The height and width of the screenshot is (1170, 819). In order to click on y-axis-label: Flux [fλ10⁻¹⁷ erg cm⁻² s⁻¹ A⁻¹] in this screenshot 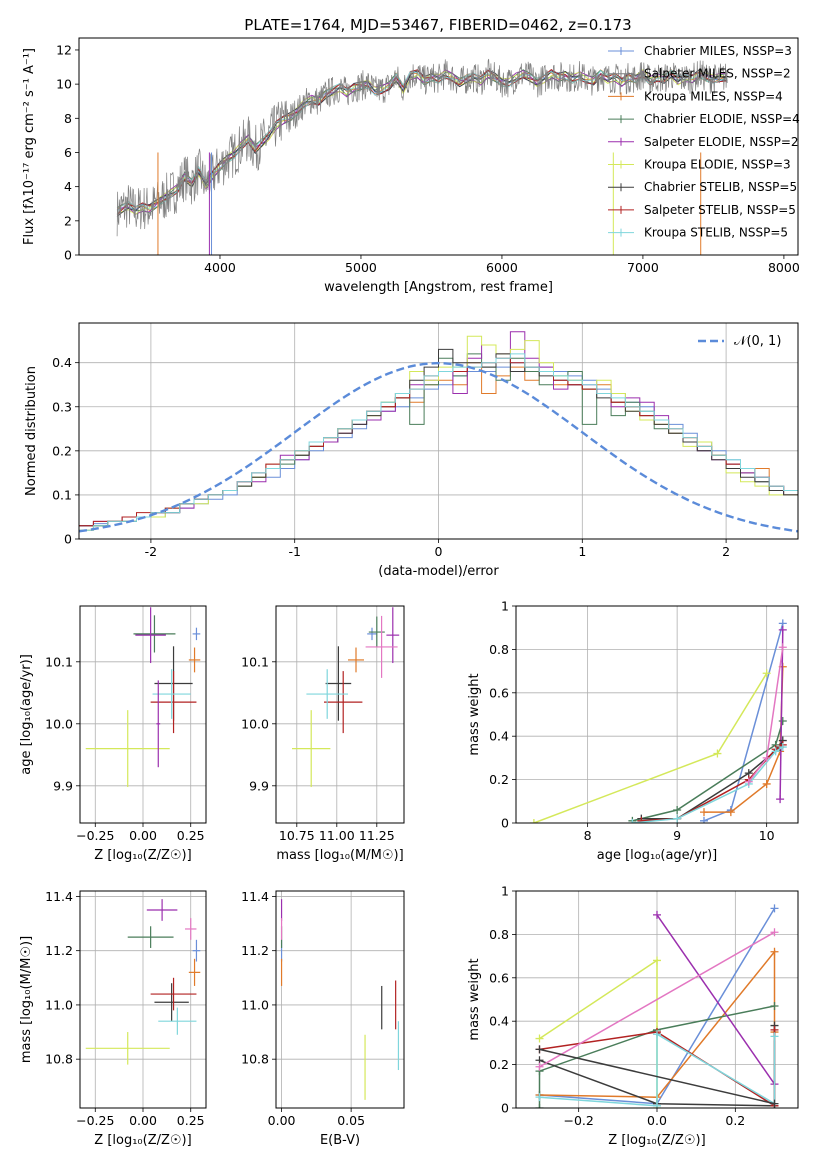, I will do `click(29, 146)`.